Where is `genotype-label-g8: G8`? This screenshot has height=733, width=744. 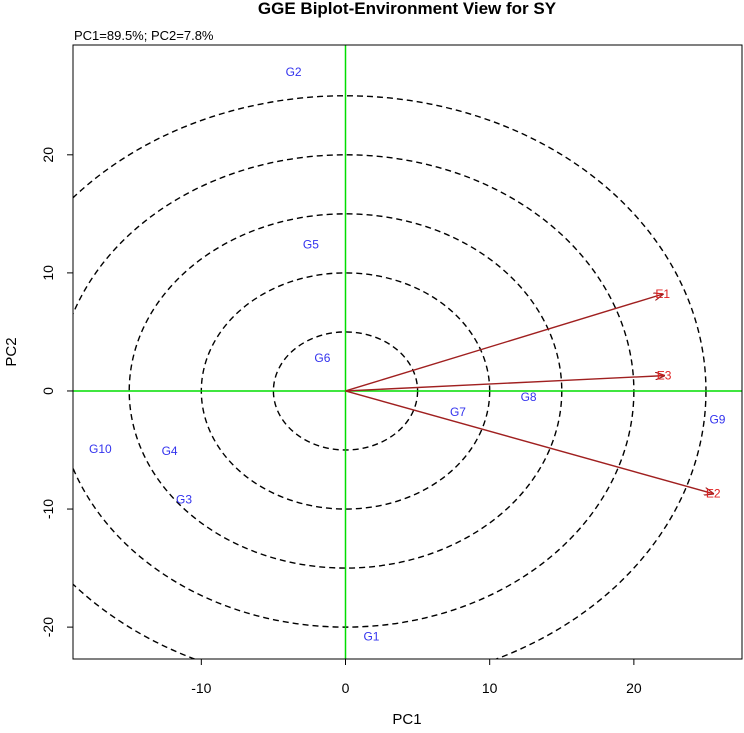
genotype-label-g8: G8 is located at coordinates (529, 397).